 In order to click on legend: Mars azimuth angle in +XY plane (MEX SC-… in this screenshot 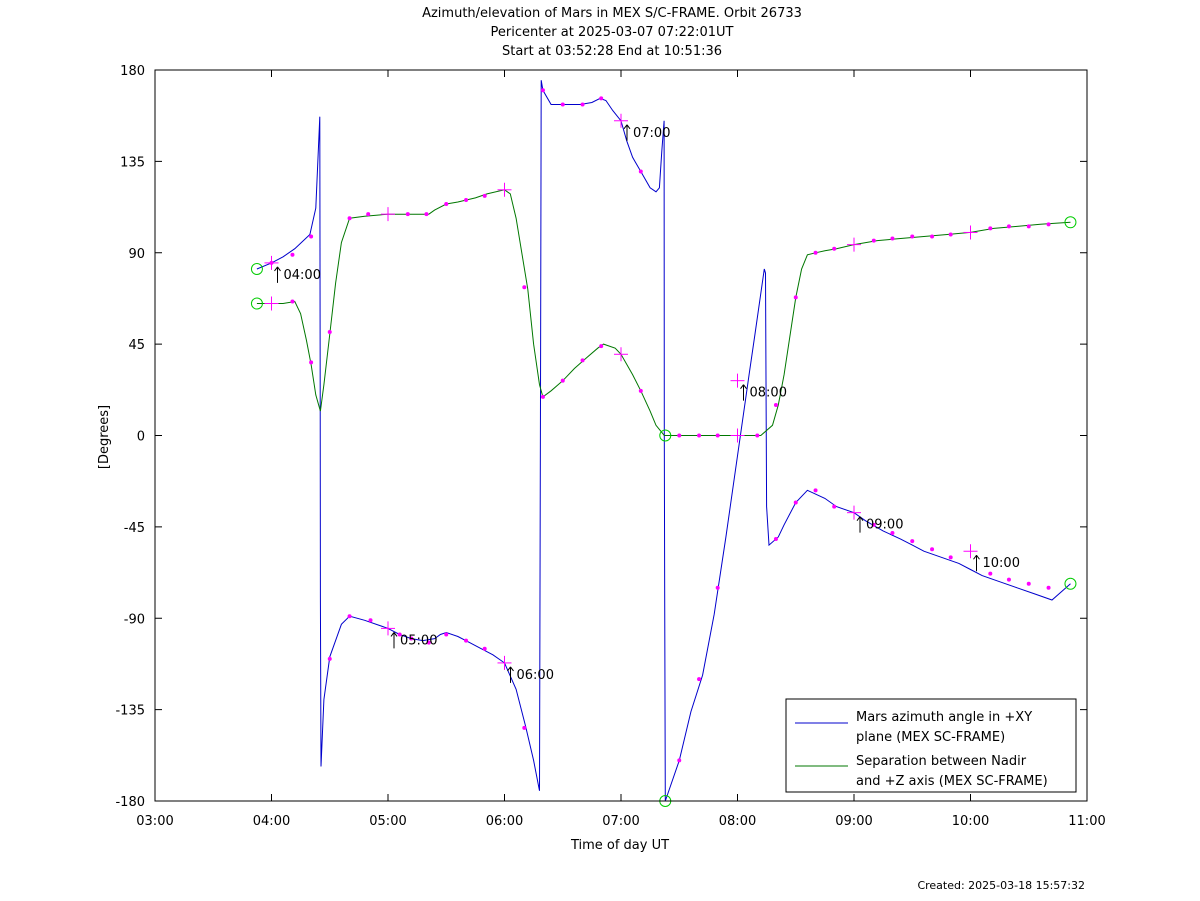, I will do `click(931, 745)`.